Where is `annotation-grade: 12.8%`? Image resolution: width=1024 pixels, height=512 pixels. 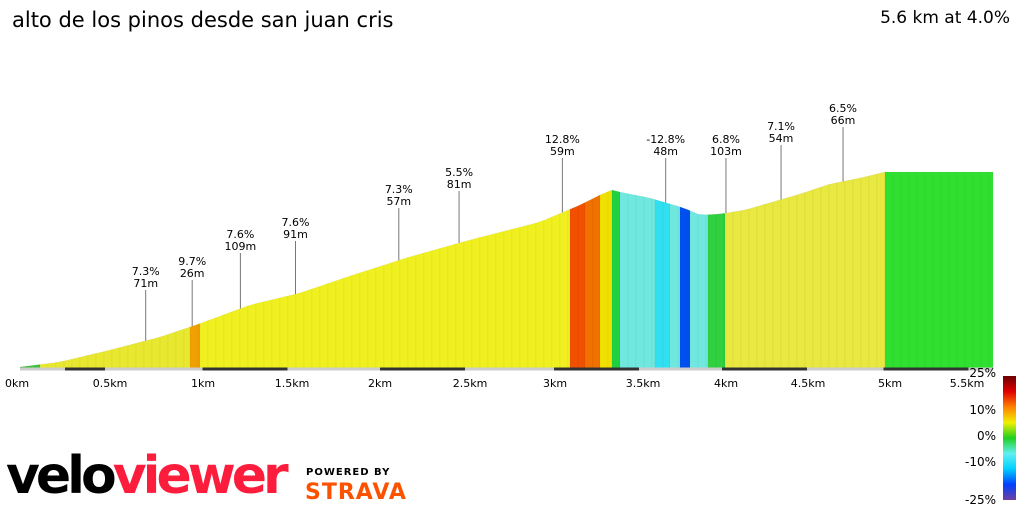
annotation-grade: 12.8% is located at coordinates (562, 139).